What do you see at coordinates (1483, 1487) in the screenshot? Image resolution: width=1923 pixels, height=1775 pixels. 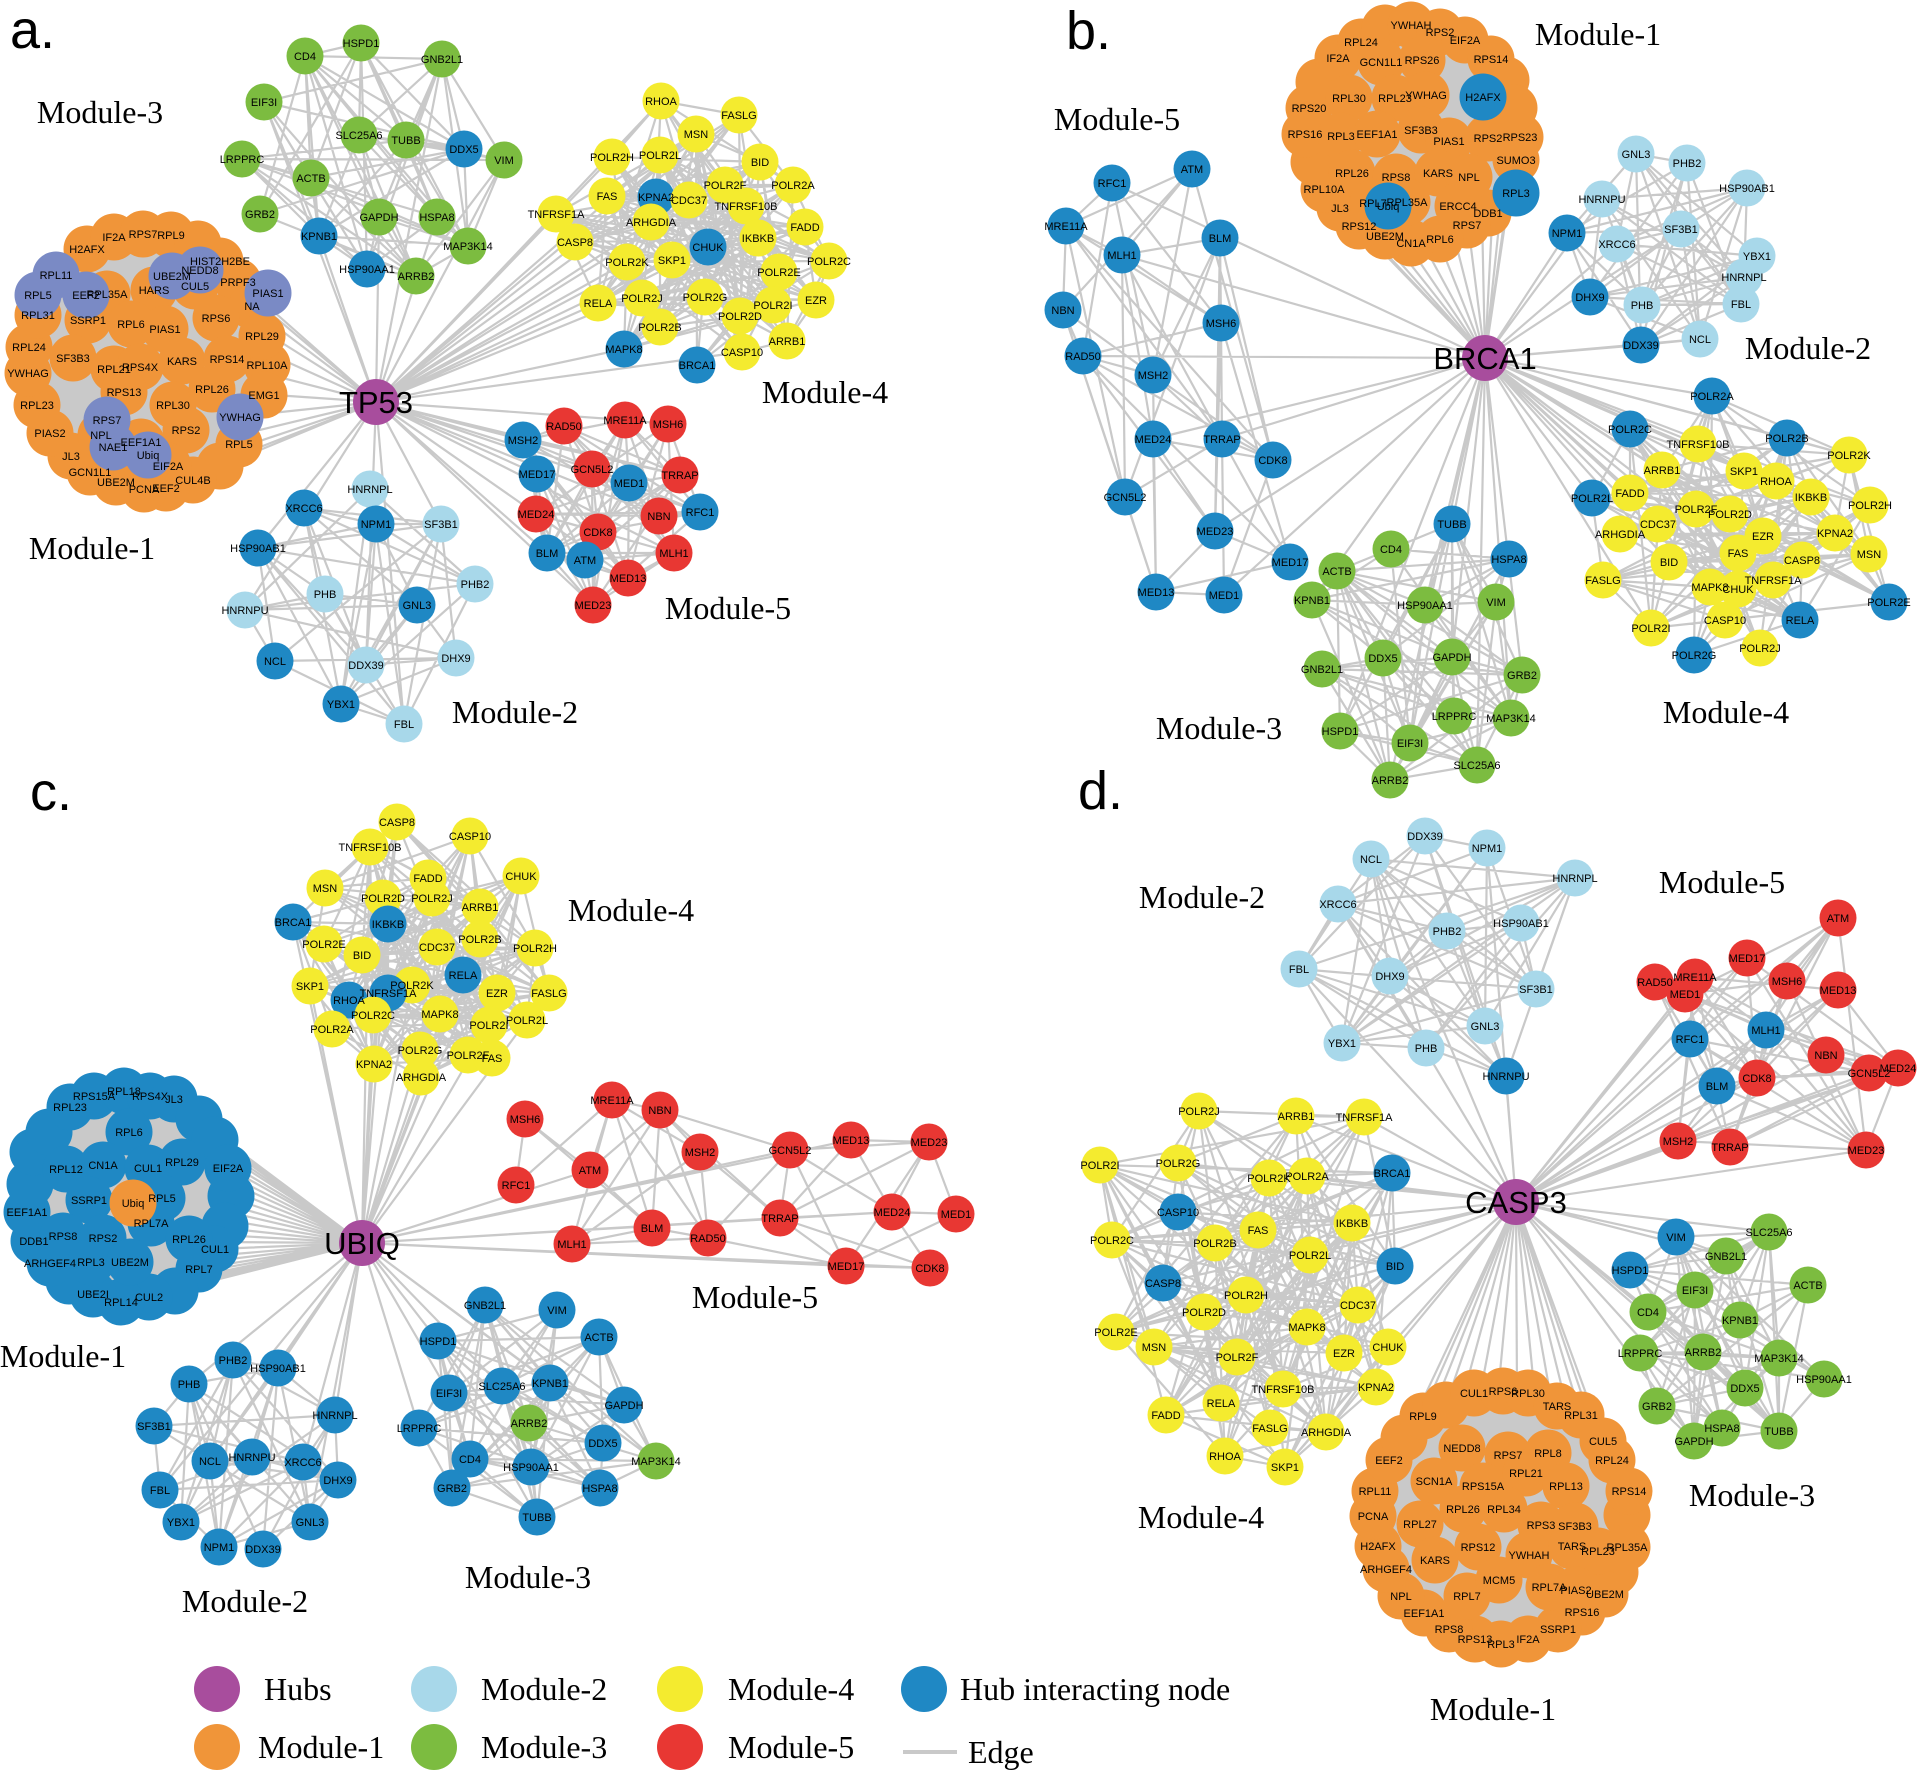 I see `svg-text: RPS15A` at bounding box center [1483, 1487].